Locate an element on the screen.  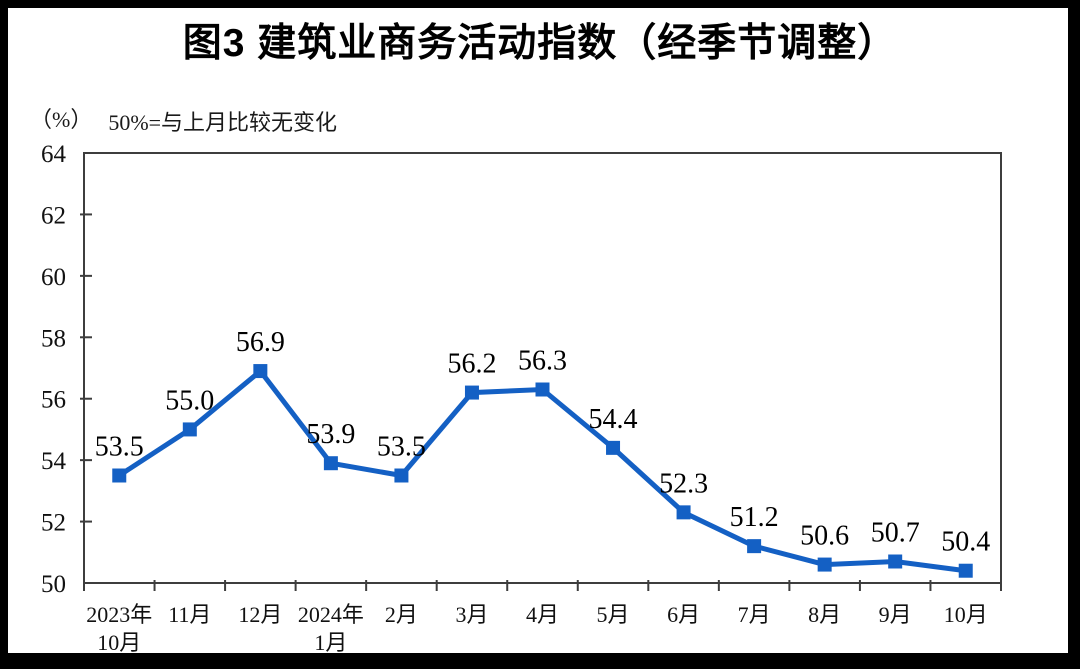
x-tick-label: 3月 is located at coordinates (471, 614).